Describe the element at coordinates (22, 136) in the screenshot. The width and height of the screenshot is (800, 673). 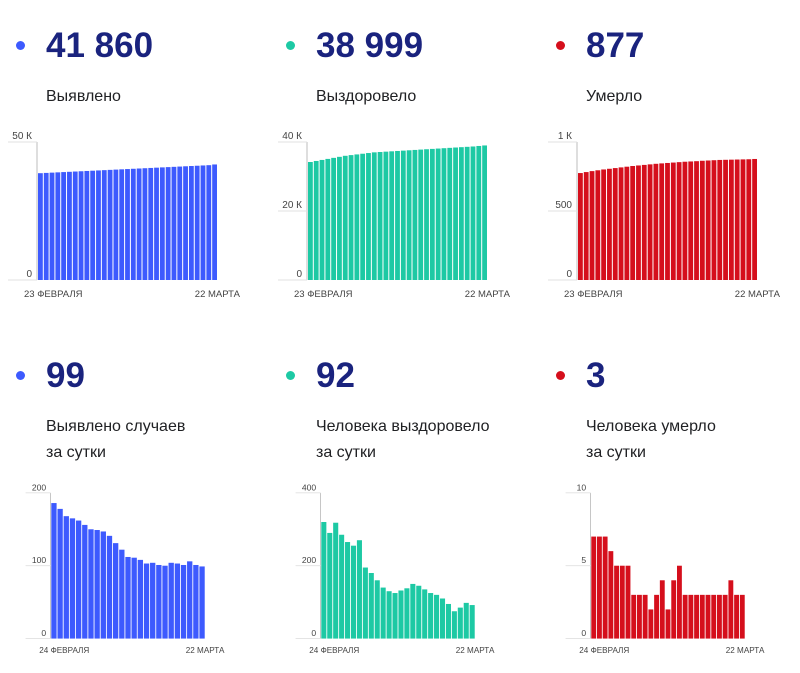
I see `y-tick-label: 50 К` at that location.